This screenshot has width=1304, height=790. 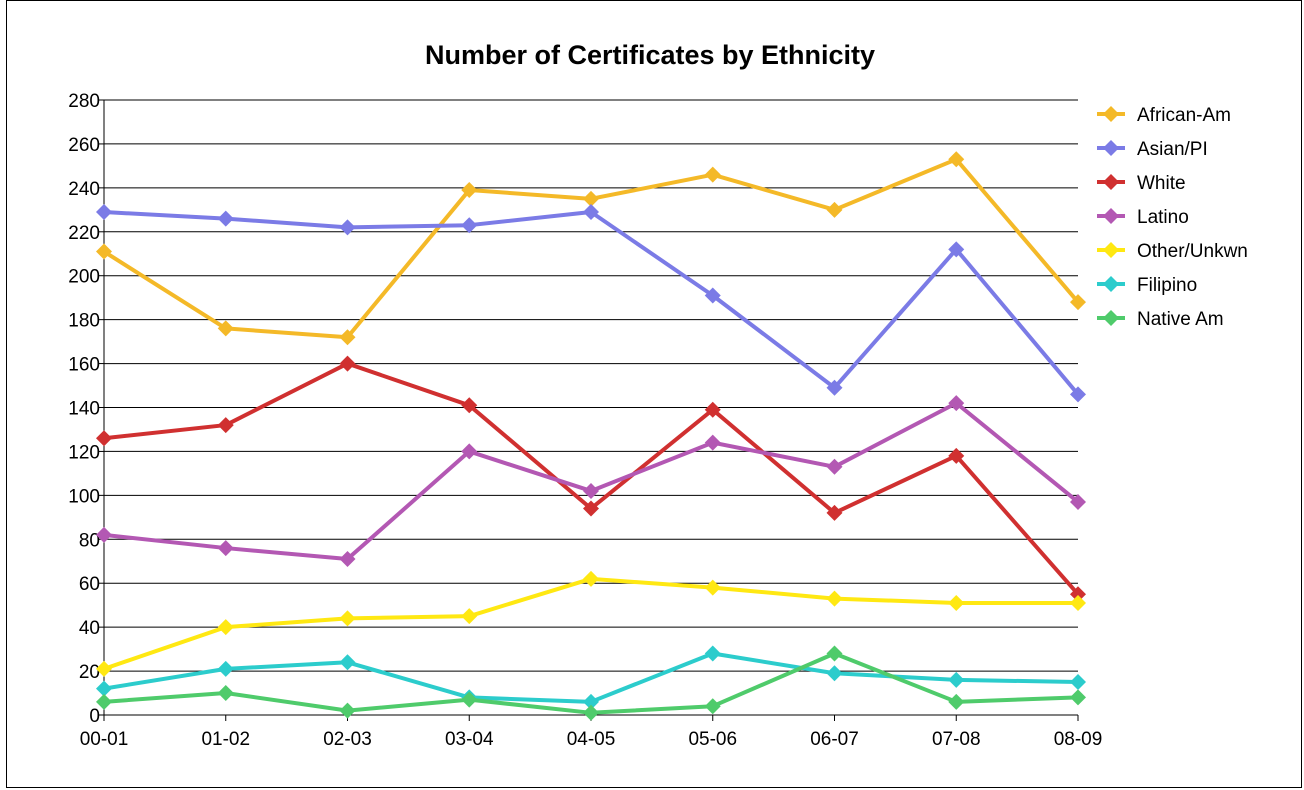 What do you see at coordinates (712, 739) in the screenshot?
I see `x-tick-label: 05-06` at bounding box center [712, 739].